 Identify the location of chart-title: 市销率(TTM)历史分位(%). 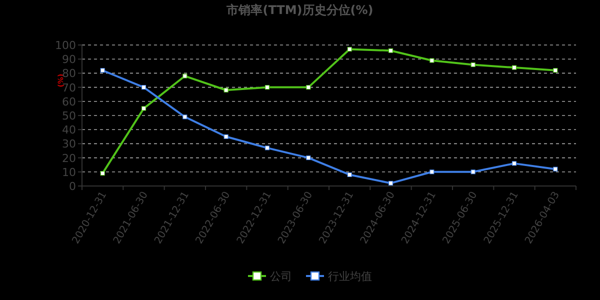
(300, 10).